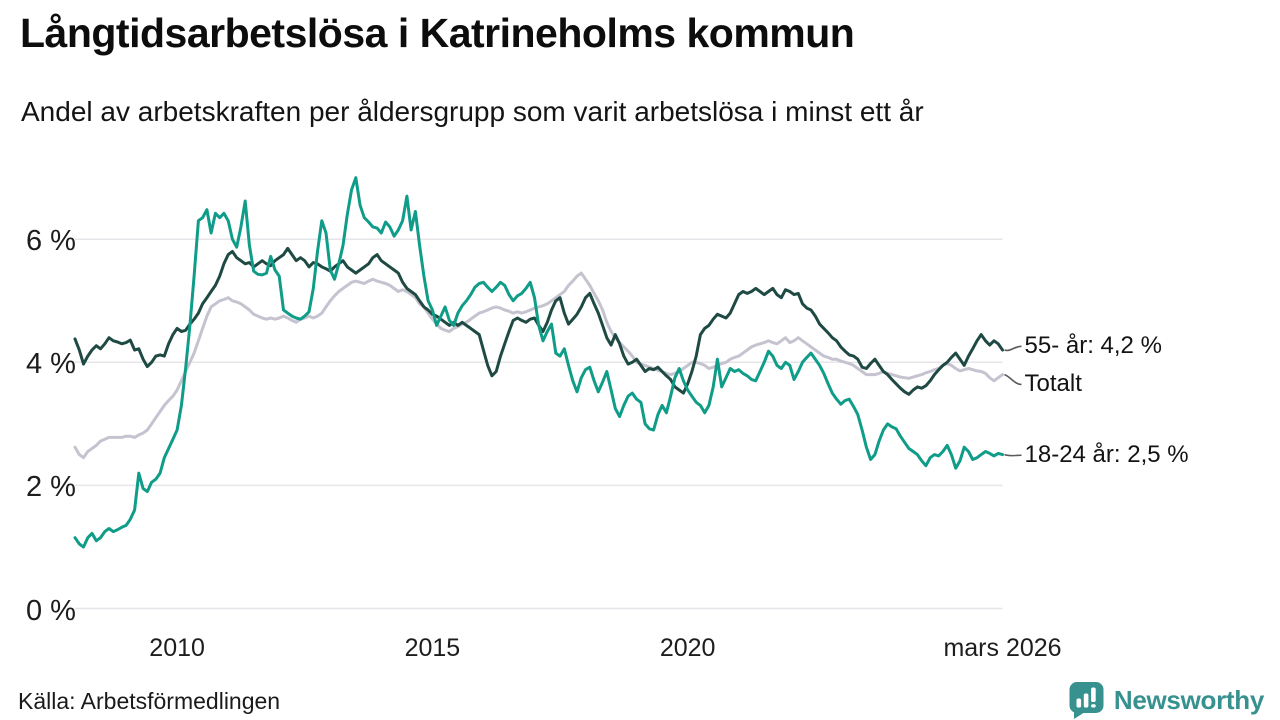  I want to click on page-title: Långtidsarbetslösa i Katrineholms kommun, so click(437, 33).